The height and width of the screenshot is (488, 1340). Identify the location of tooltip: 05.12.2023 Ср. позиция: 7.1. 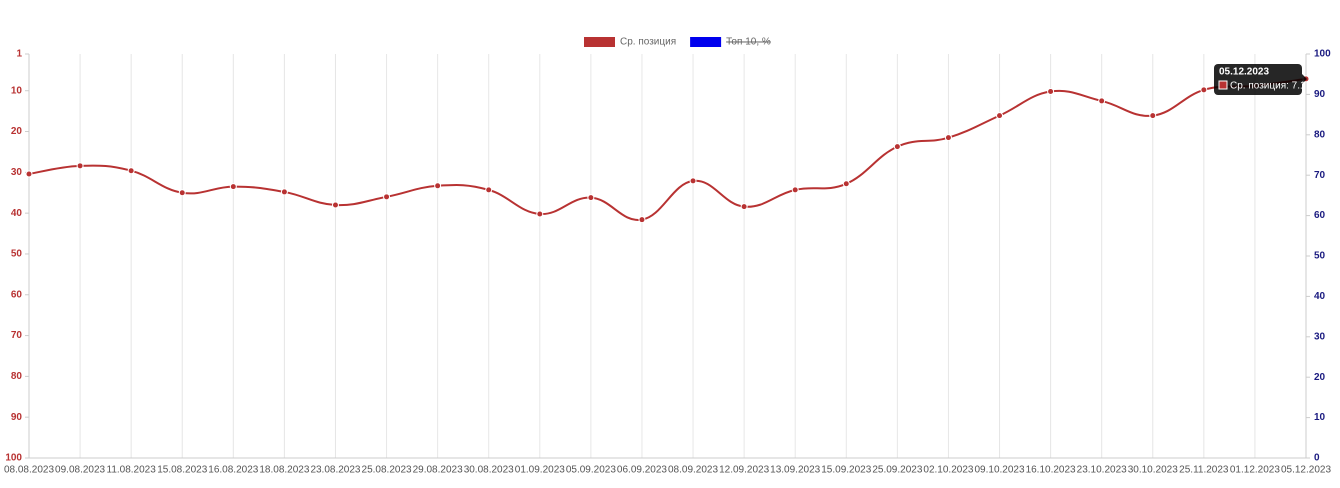
(1260, 79).